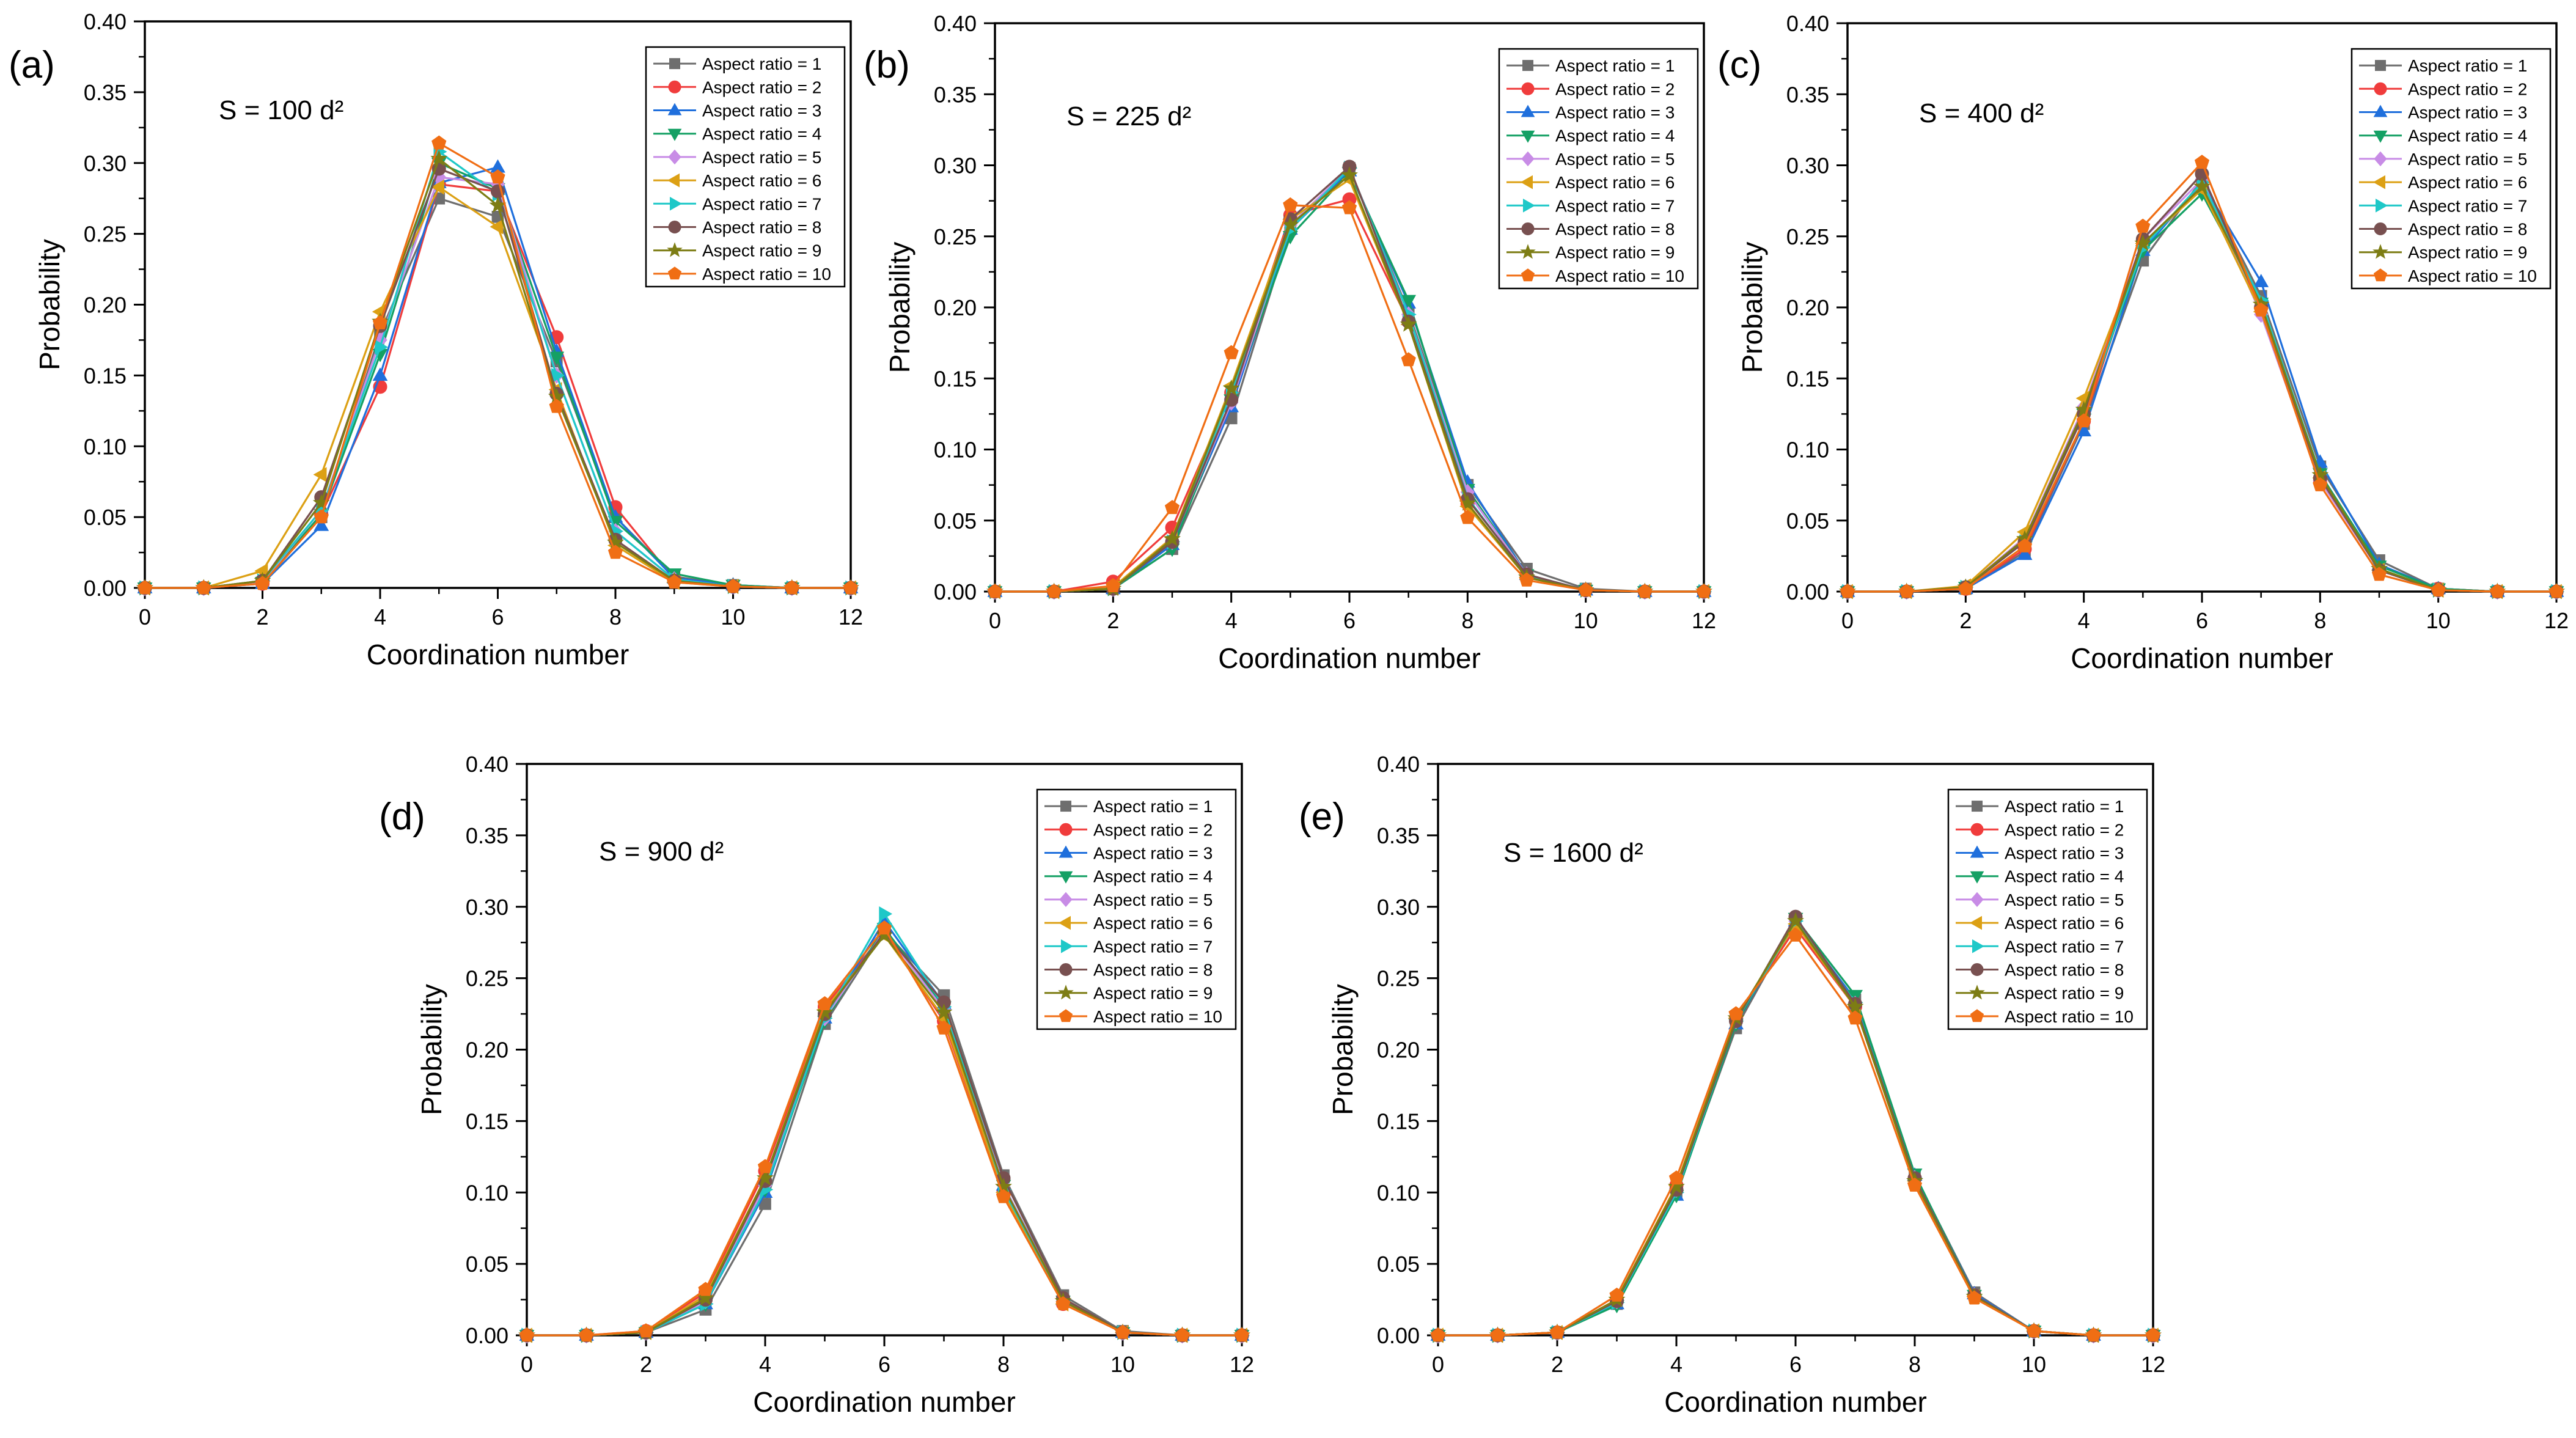  I want to click on legend-label: Aspect ratio = 7, so click(1615, 206).